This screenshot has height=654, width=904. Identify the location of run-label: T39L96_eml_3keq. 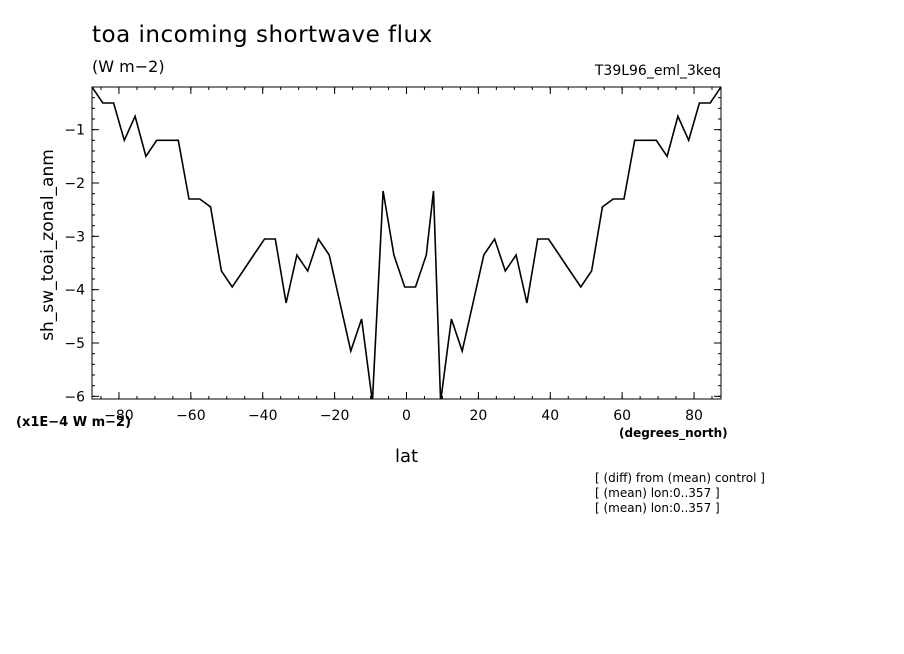
(657, 71).